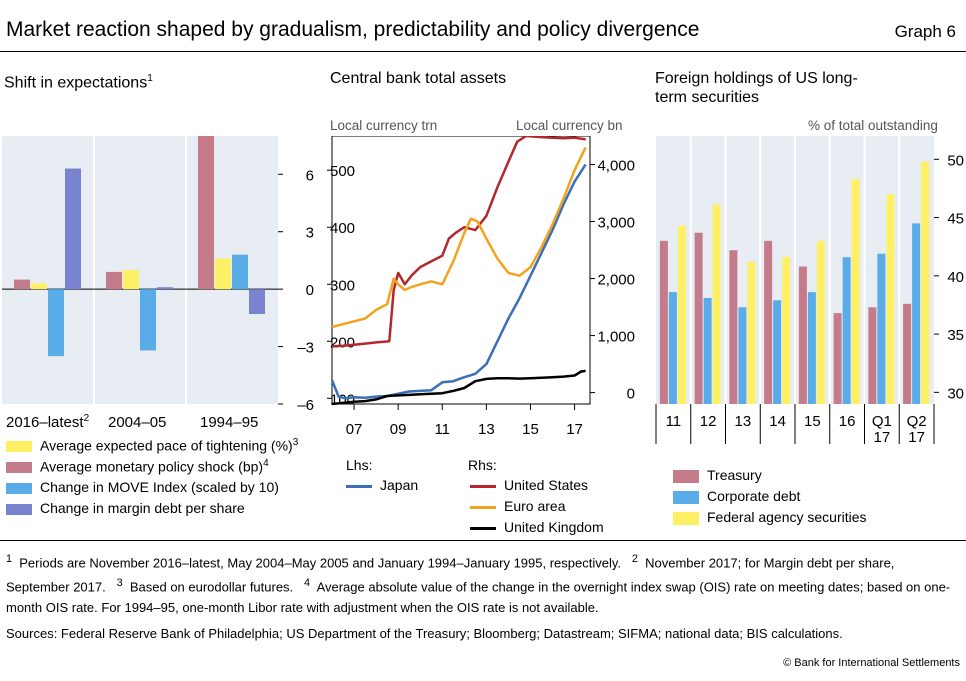  I want to click on middle-legend-item: Japan, so click(382, 485).